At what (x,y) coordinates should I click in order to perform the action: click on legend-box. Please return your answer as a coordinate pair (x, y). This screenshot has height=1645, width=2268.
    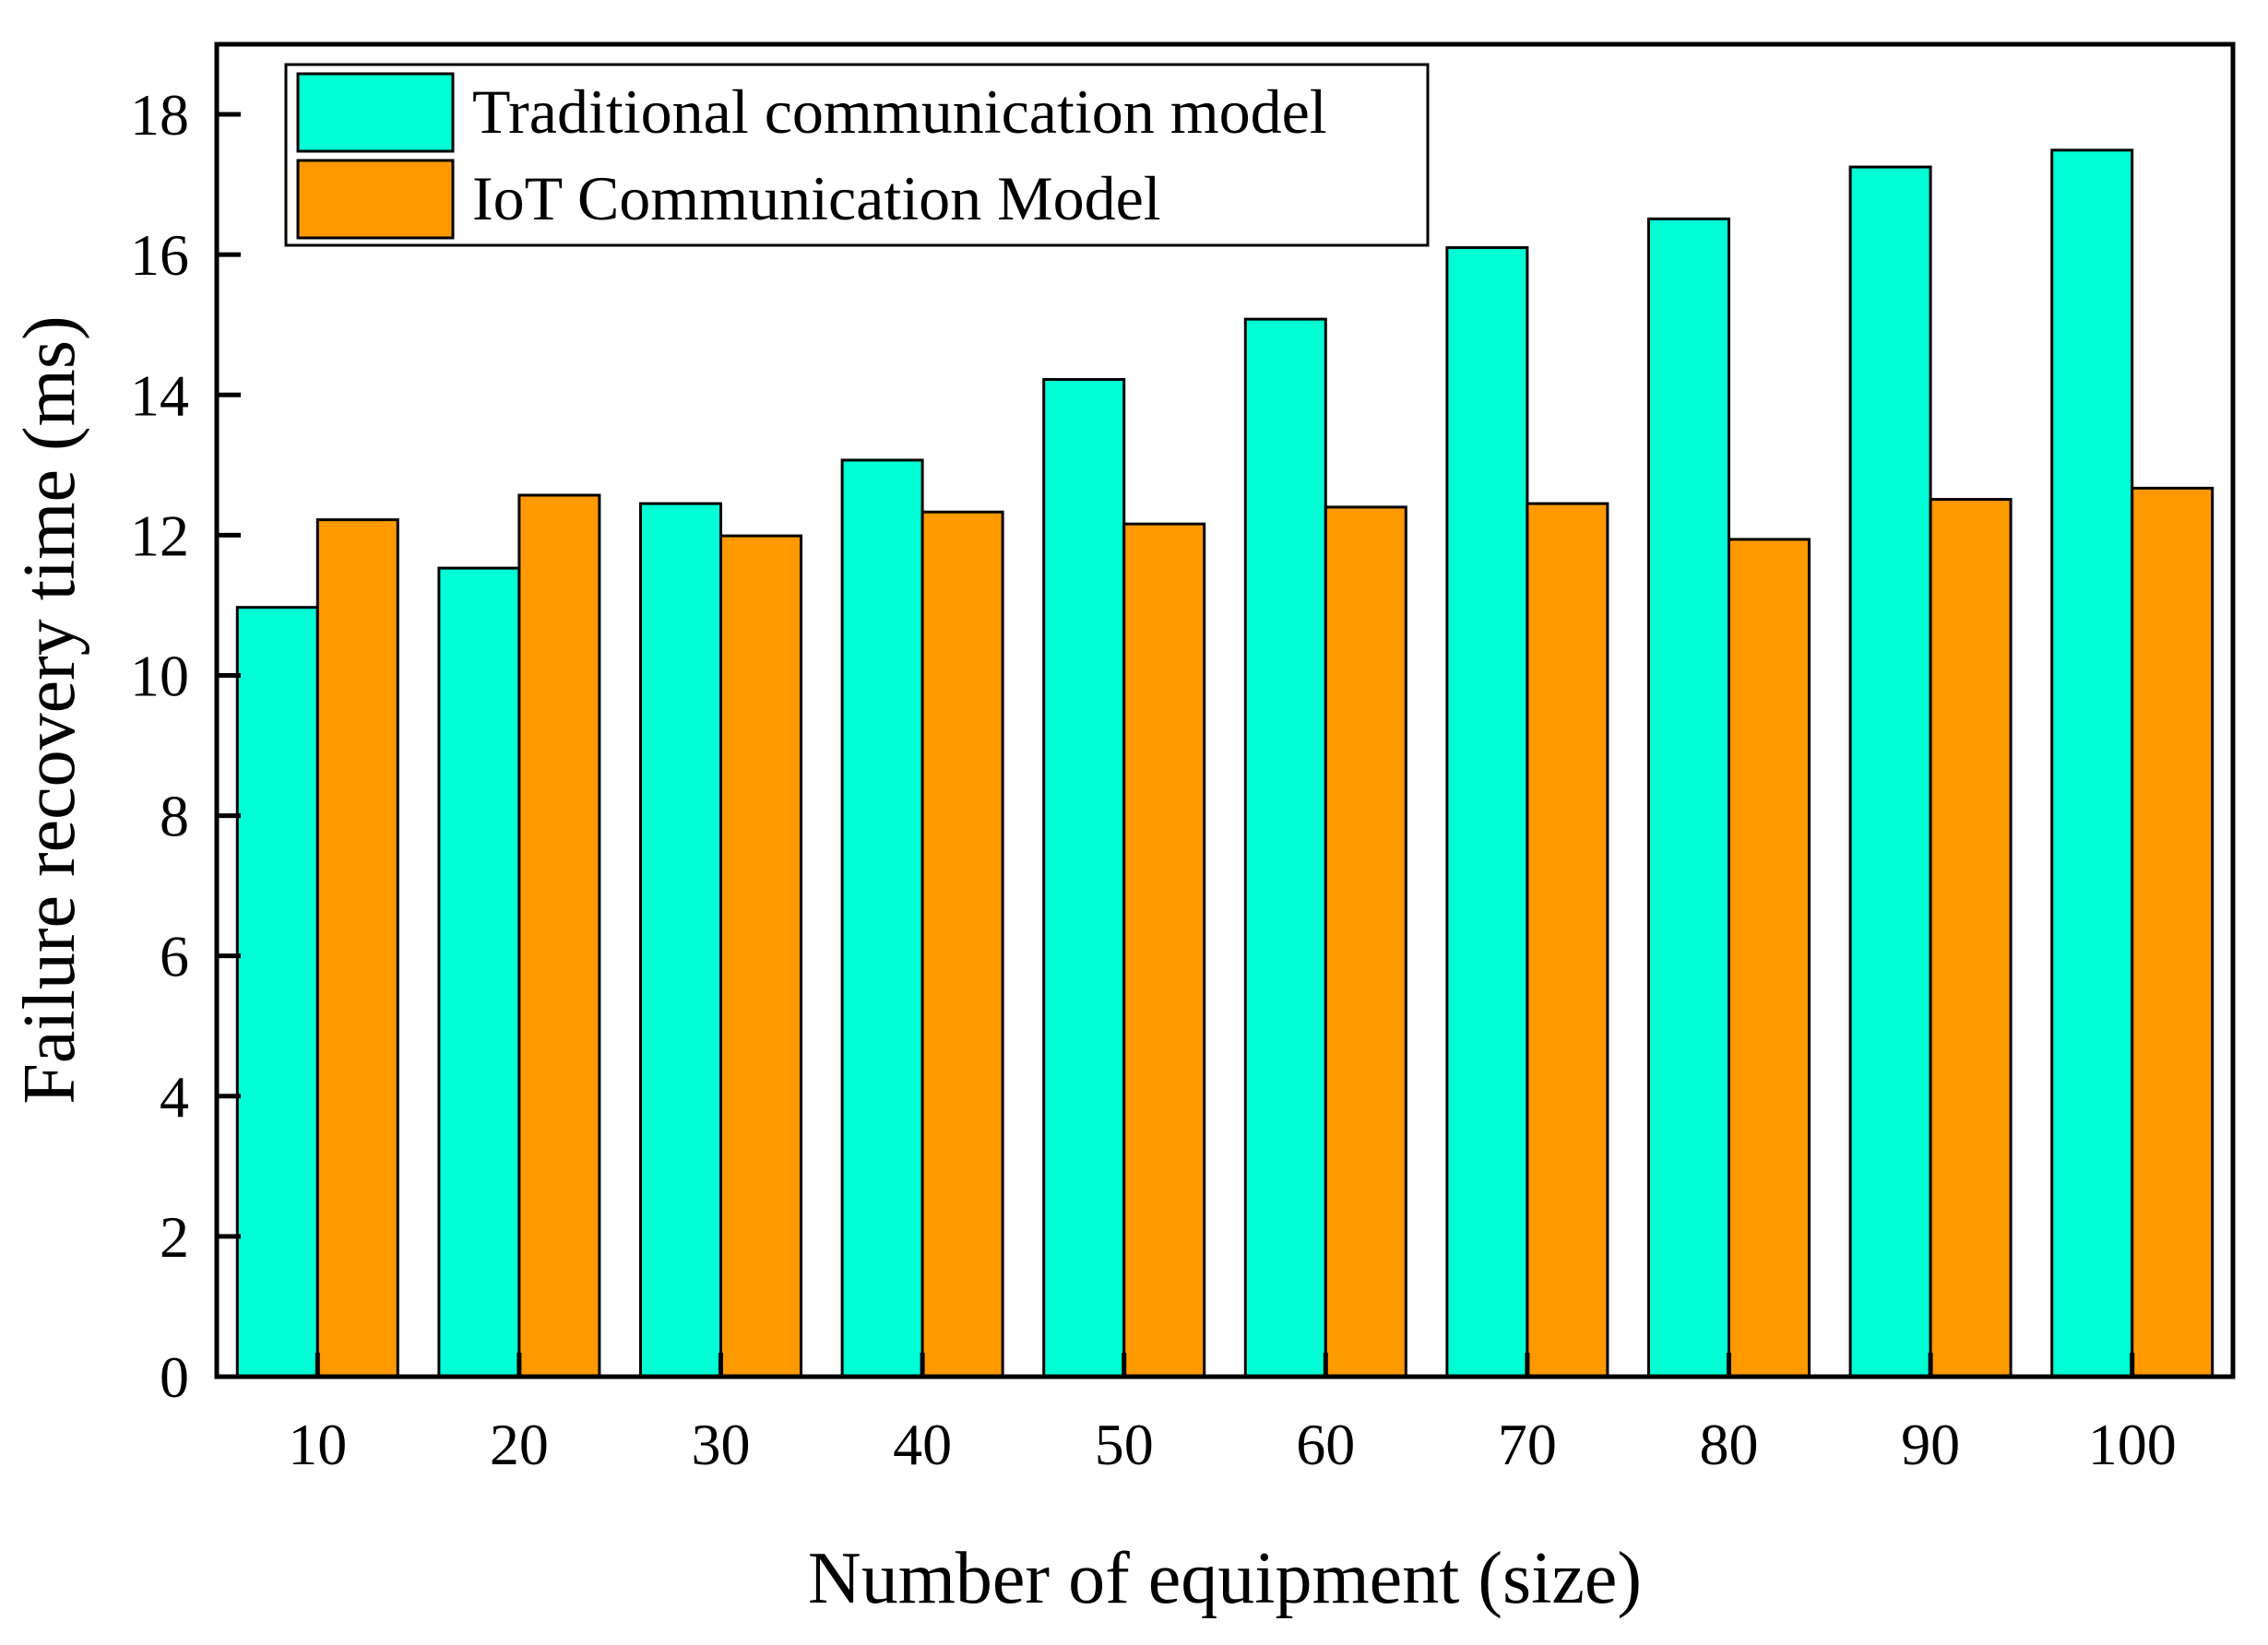
    Looking at the image, I should click on (857, 155).